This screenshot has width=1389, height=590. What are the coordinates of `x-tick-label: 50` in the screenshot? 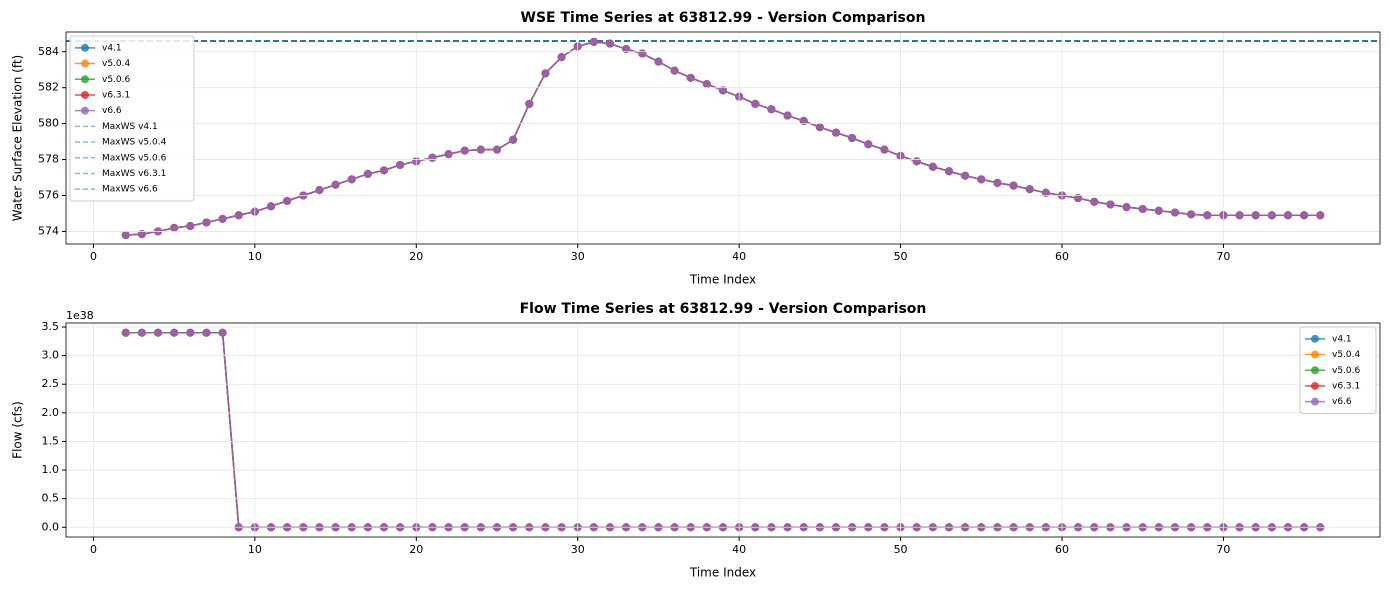 It's located at (901, 549).